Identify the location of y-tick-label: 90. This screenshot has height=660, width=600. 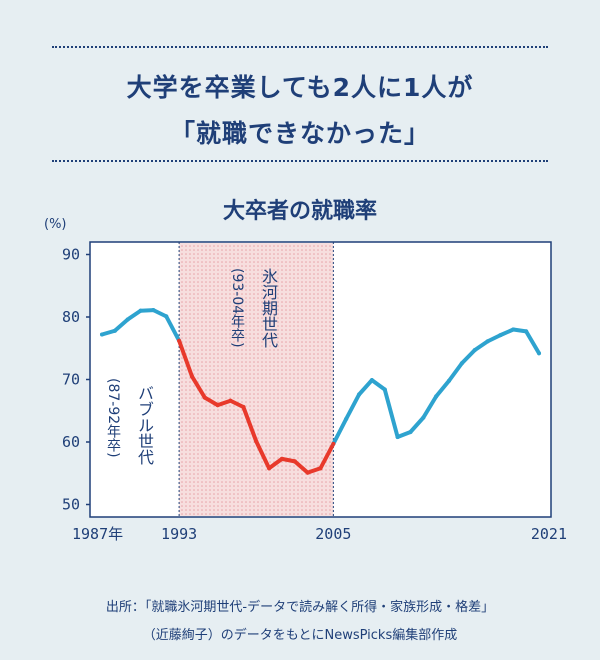
(71, 255).